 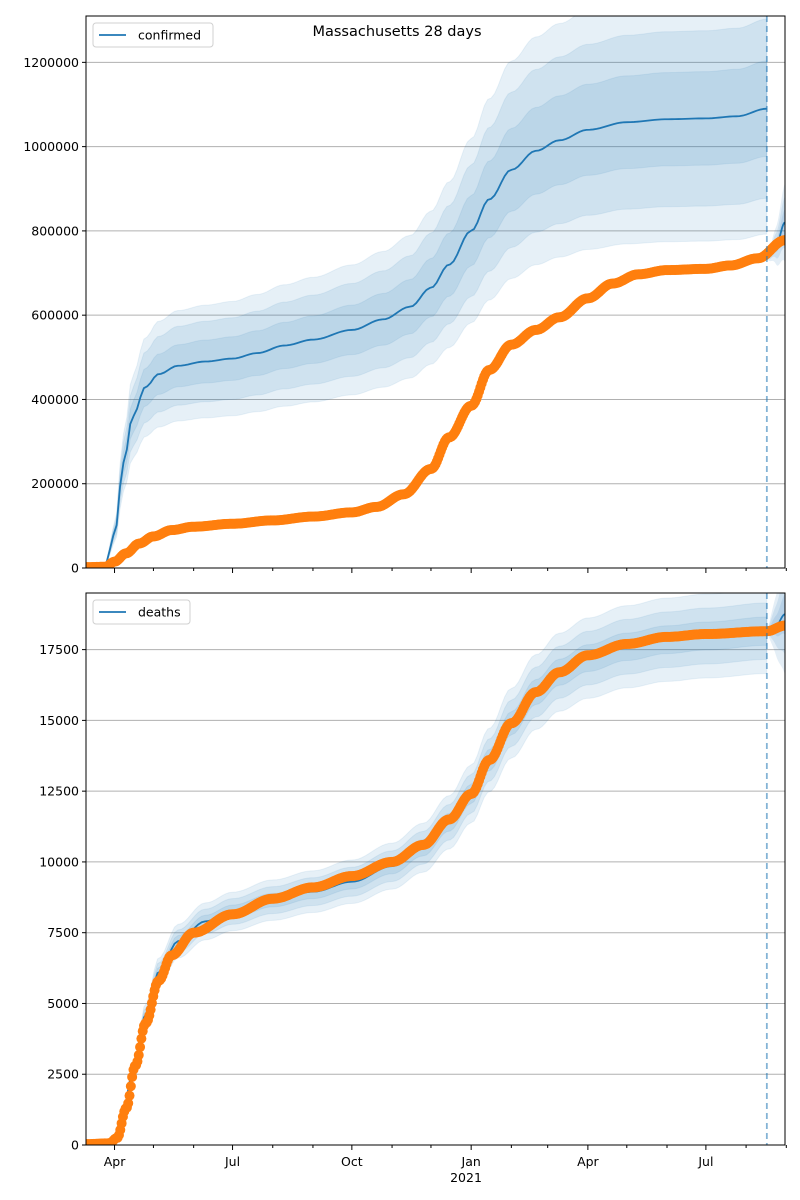 What do you see at coordinates (471, 1161) in the screenshot?
I see `x-tick-label: Jan` at bounding box center [471, 1161].